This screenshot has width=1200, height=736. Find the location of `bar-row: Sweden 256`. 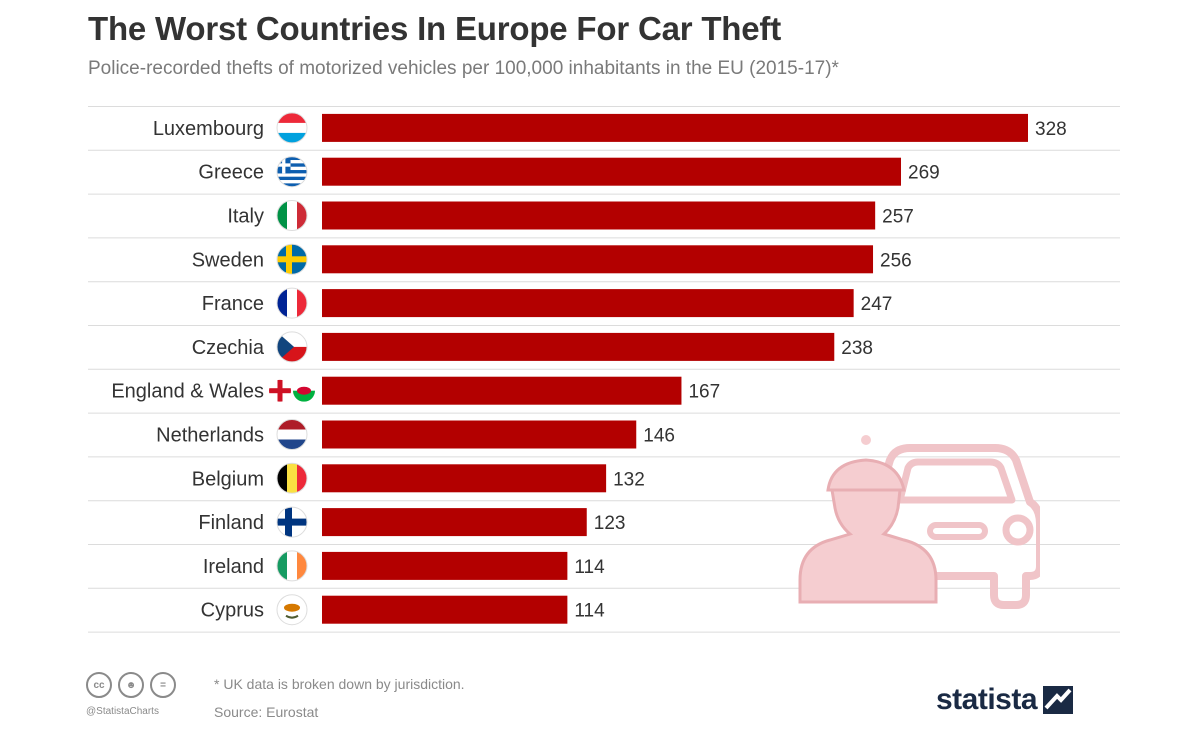

bar-row: Sweden 256 is located at coordinates (604, 256).